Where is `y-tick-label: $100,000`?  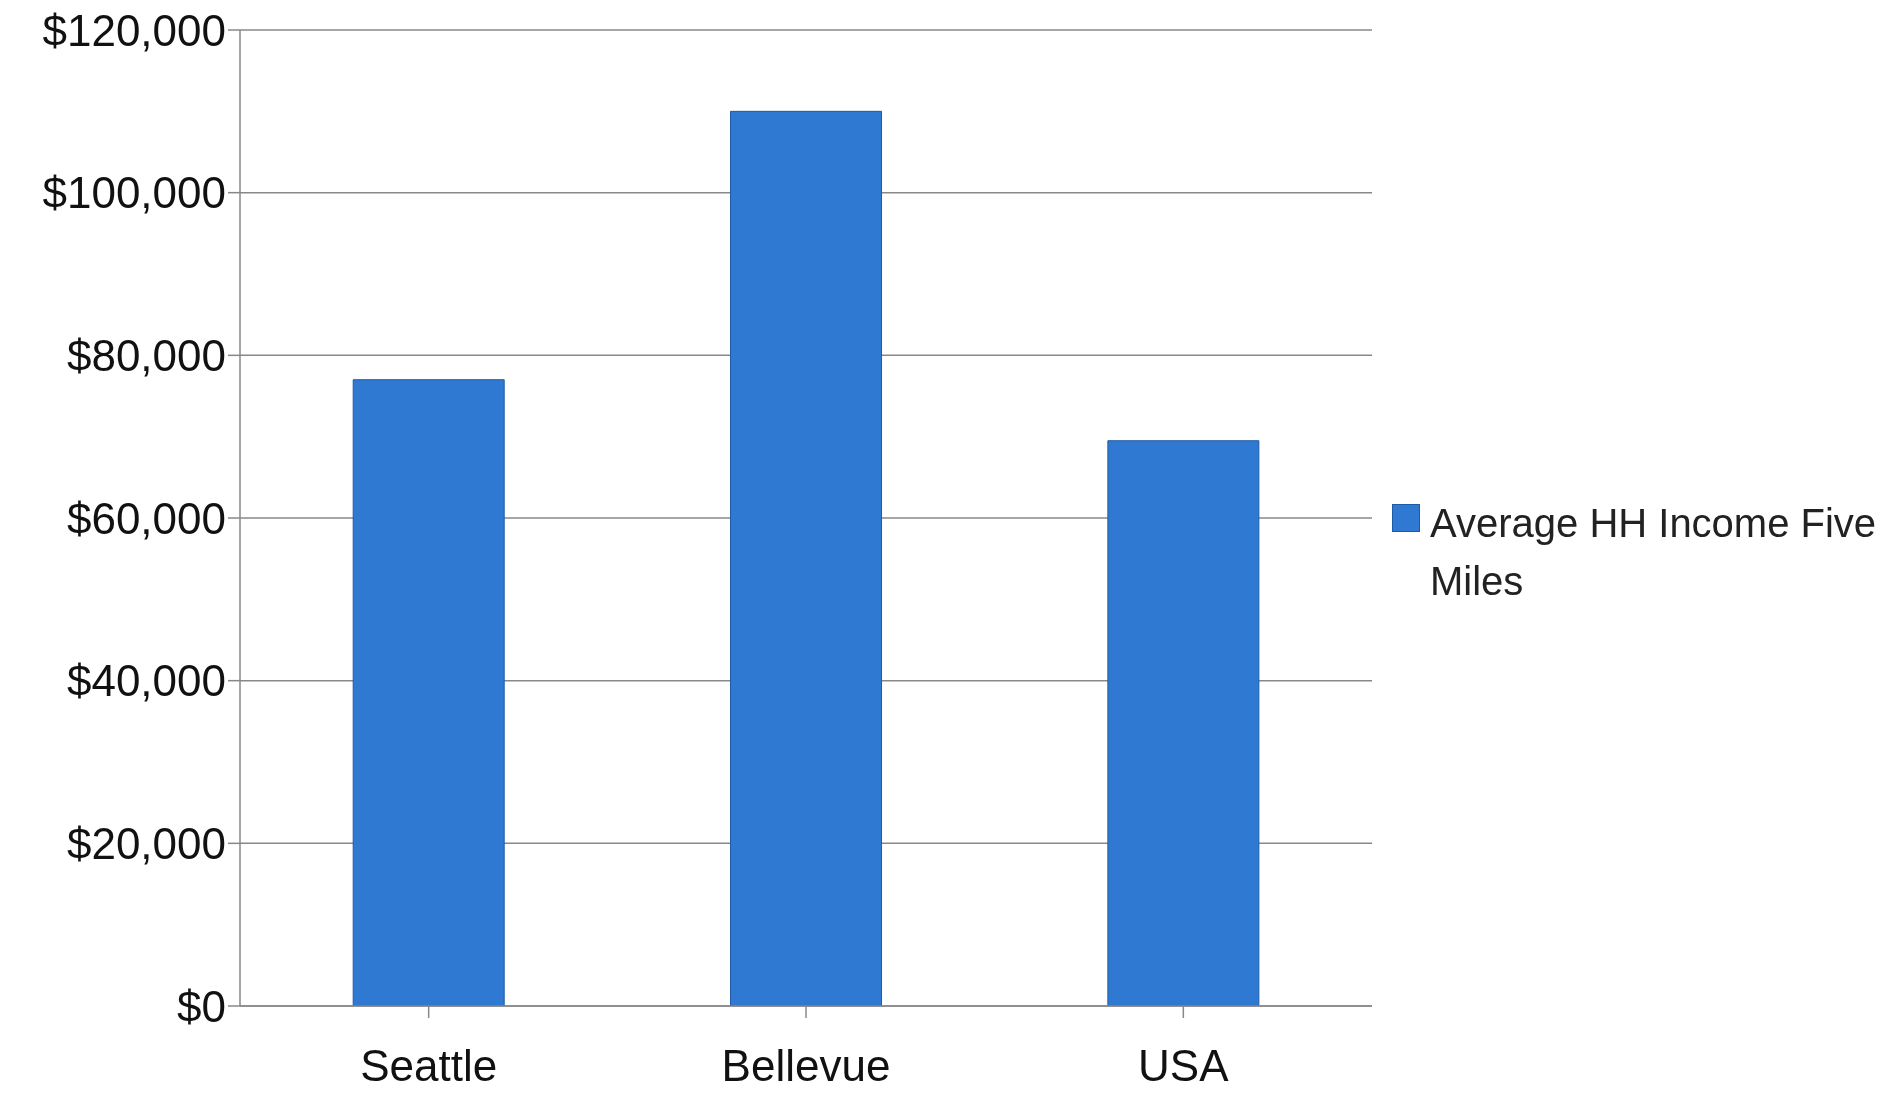
y-tick-label: $100,000 is located at coordinates (134, 193).